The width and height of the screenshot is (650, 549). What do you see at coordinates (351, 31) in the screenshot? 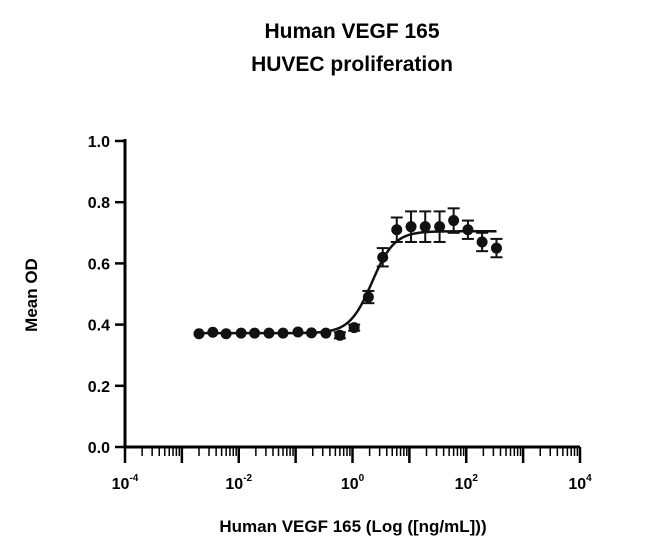
I see `chart-title: Human VEGF 165` at bounding box center [351, 31].